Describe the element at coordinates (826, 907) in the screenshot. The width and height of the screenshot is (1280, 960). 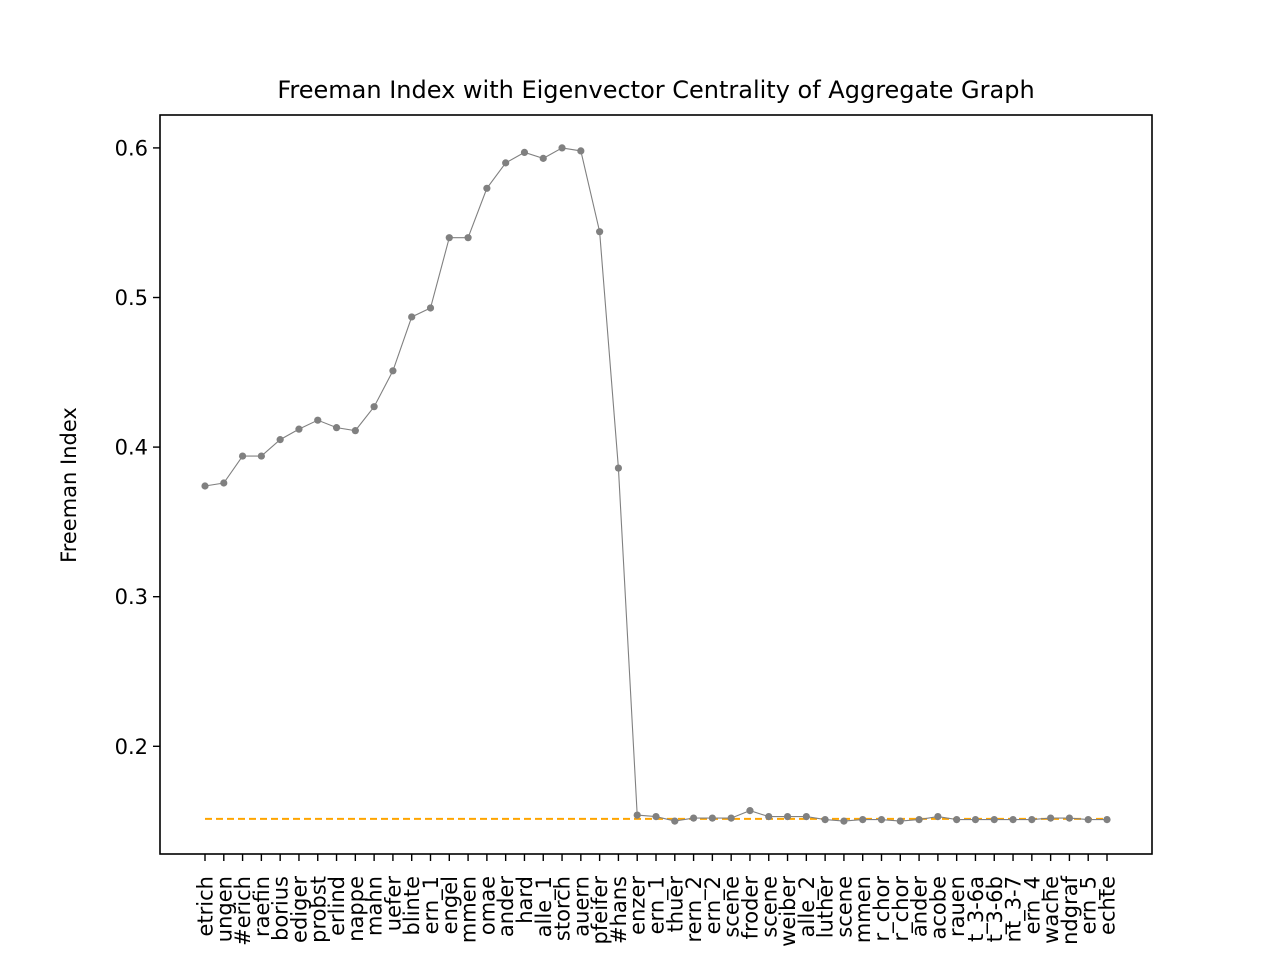
I see `x-tick-label: luther` at that location.